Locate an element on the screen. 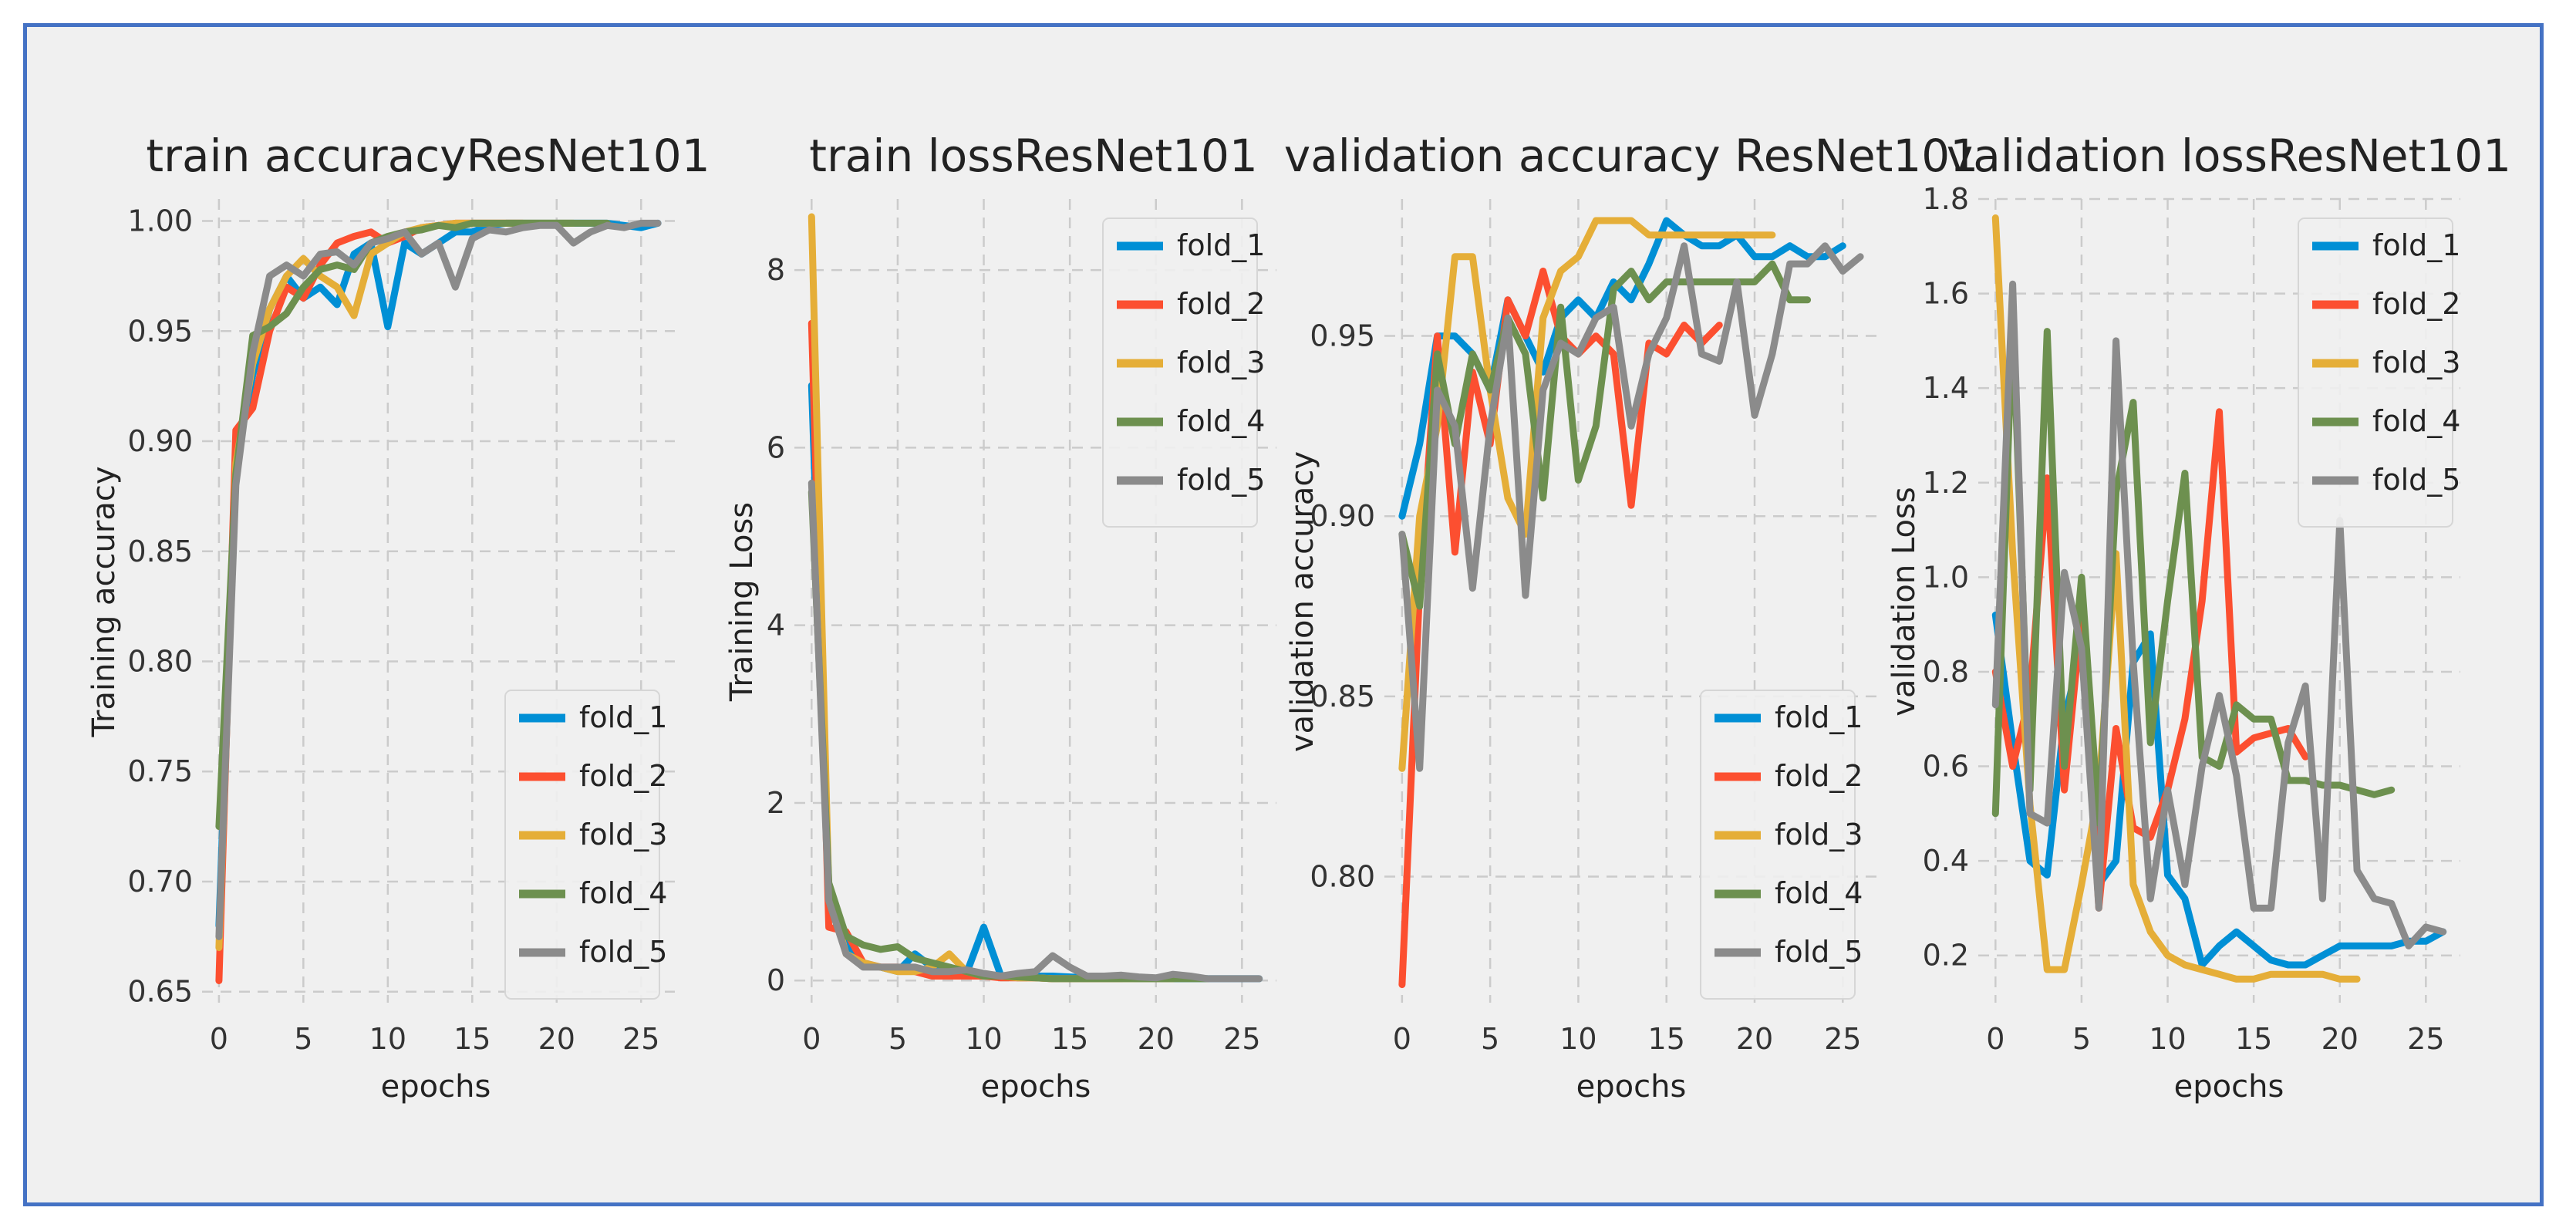  y-tick-label: 1.2 is located at coordinates (1946, 483).